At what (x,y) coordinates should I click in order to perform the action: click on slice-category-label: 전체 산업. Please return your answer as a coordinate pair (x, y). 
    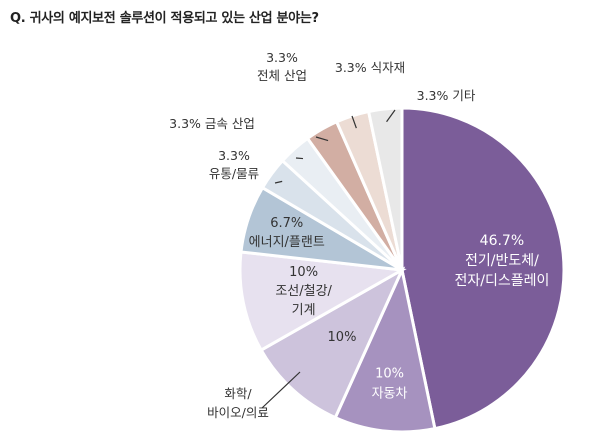
    Looking at the image, I should click on (282, 75).